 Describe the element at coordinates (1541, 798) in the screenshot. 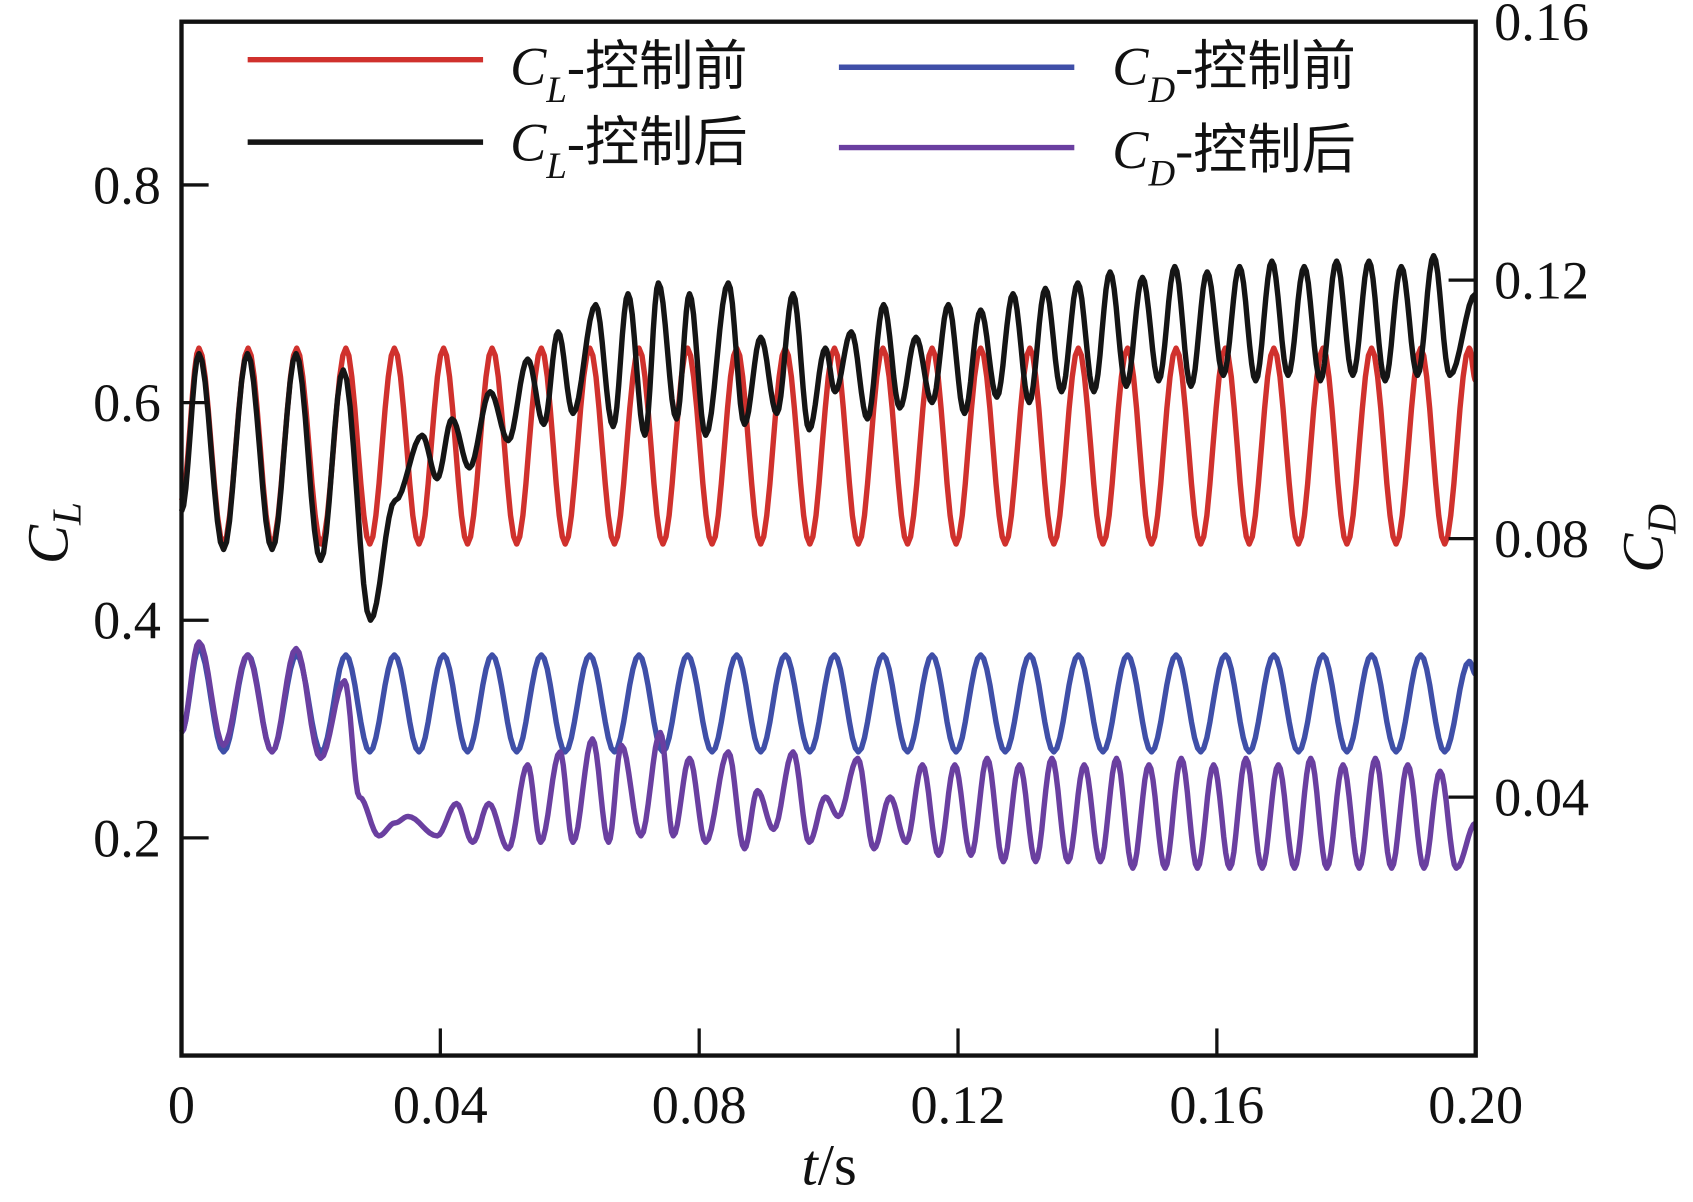

I see `y-right-tick-label: 0.04` at that location.